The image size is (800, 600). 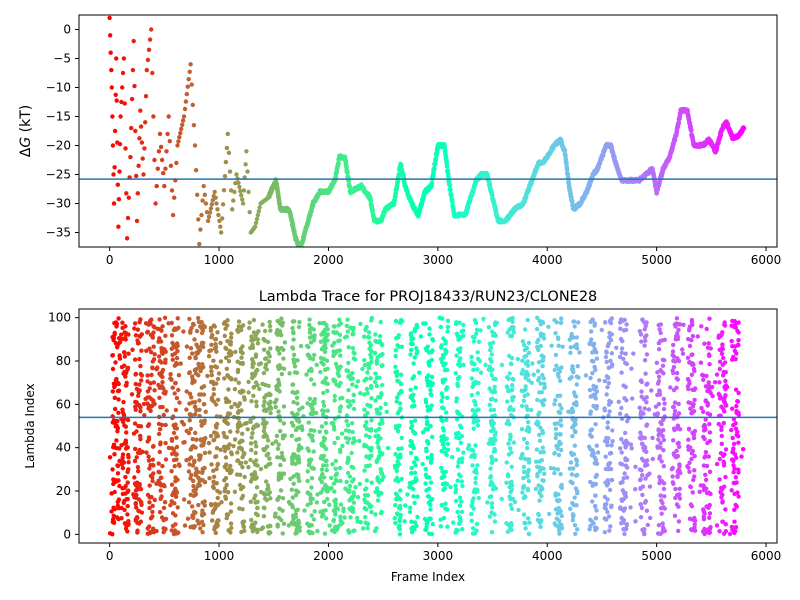 What do you see at coordinates (328, 260) in the screenshot?
I see `x-tick-label: 2000` at bounding box center [328, 260].